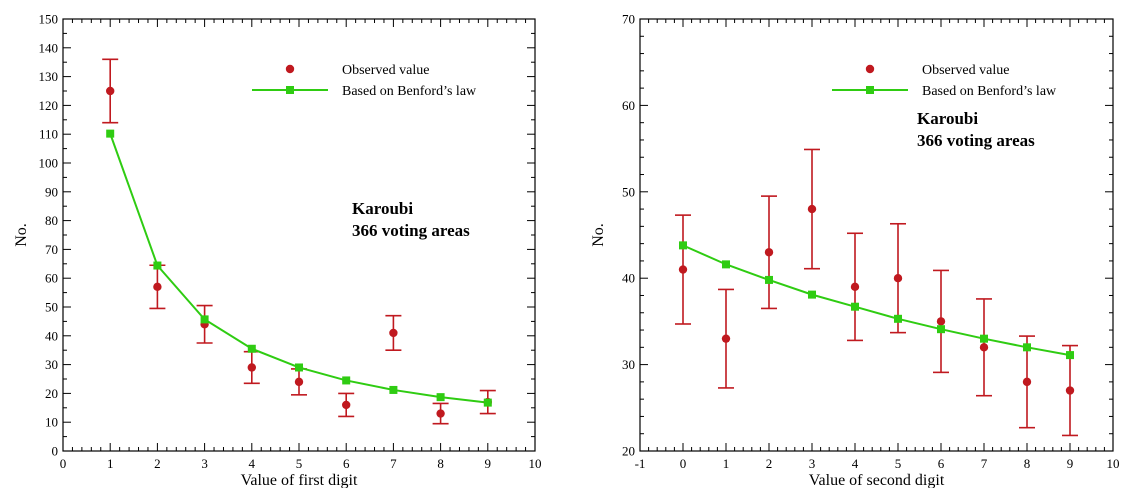 This screenshot has width=1124, height=488. I want to click on y-tick-label: 100, so click(49, 163).